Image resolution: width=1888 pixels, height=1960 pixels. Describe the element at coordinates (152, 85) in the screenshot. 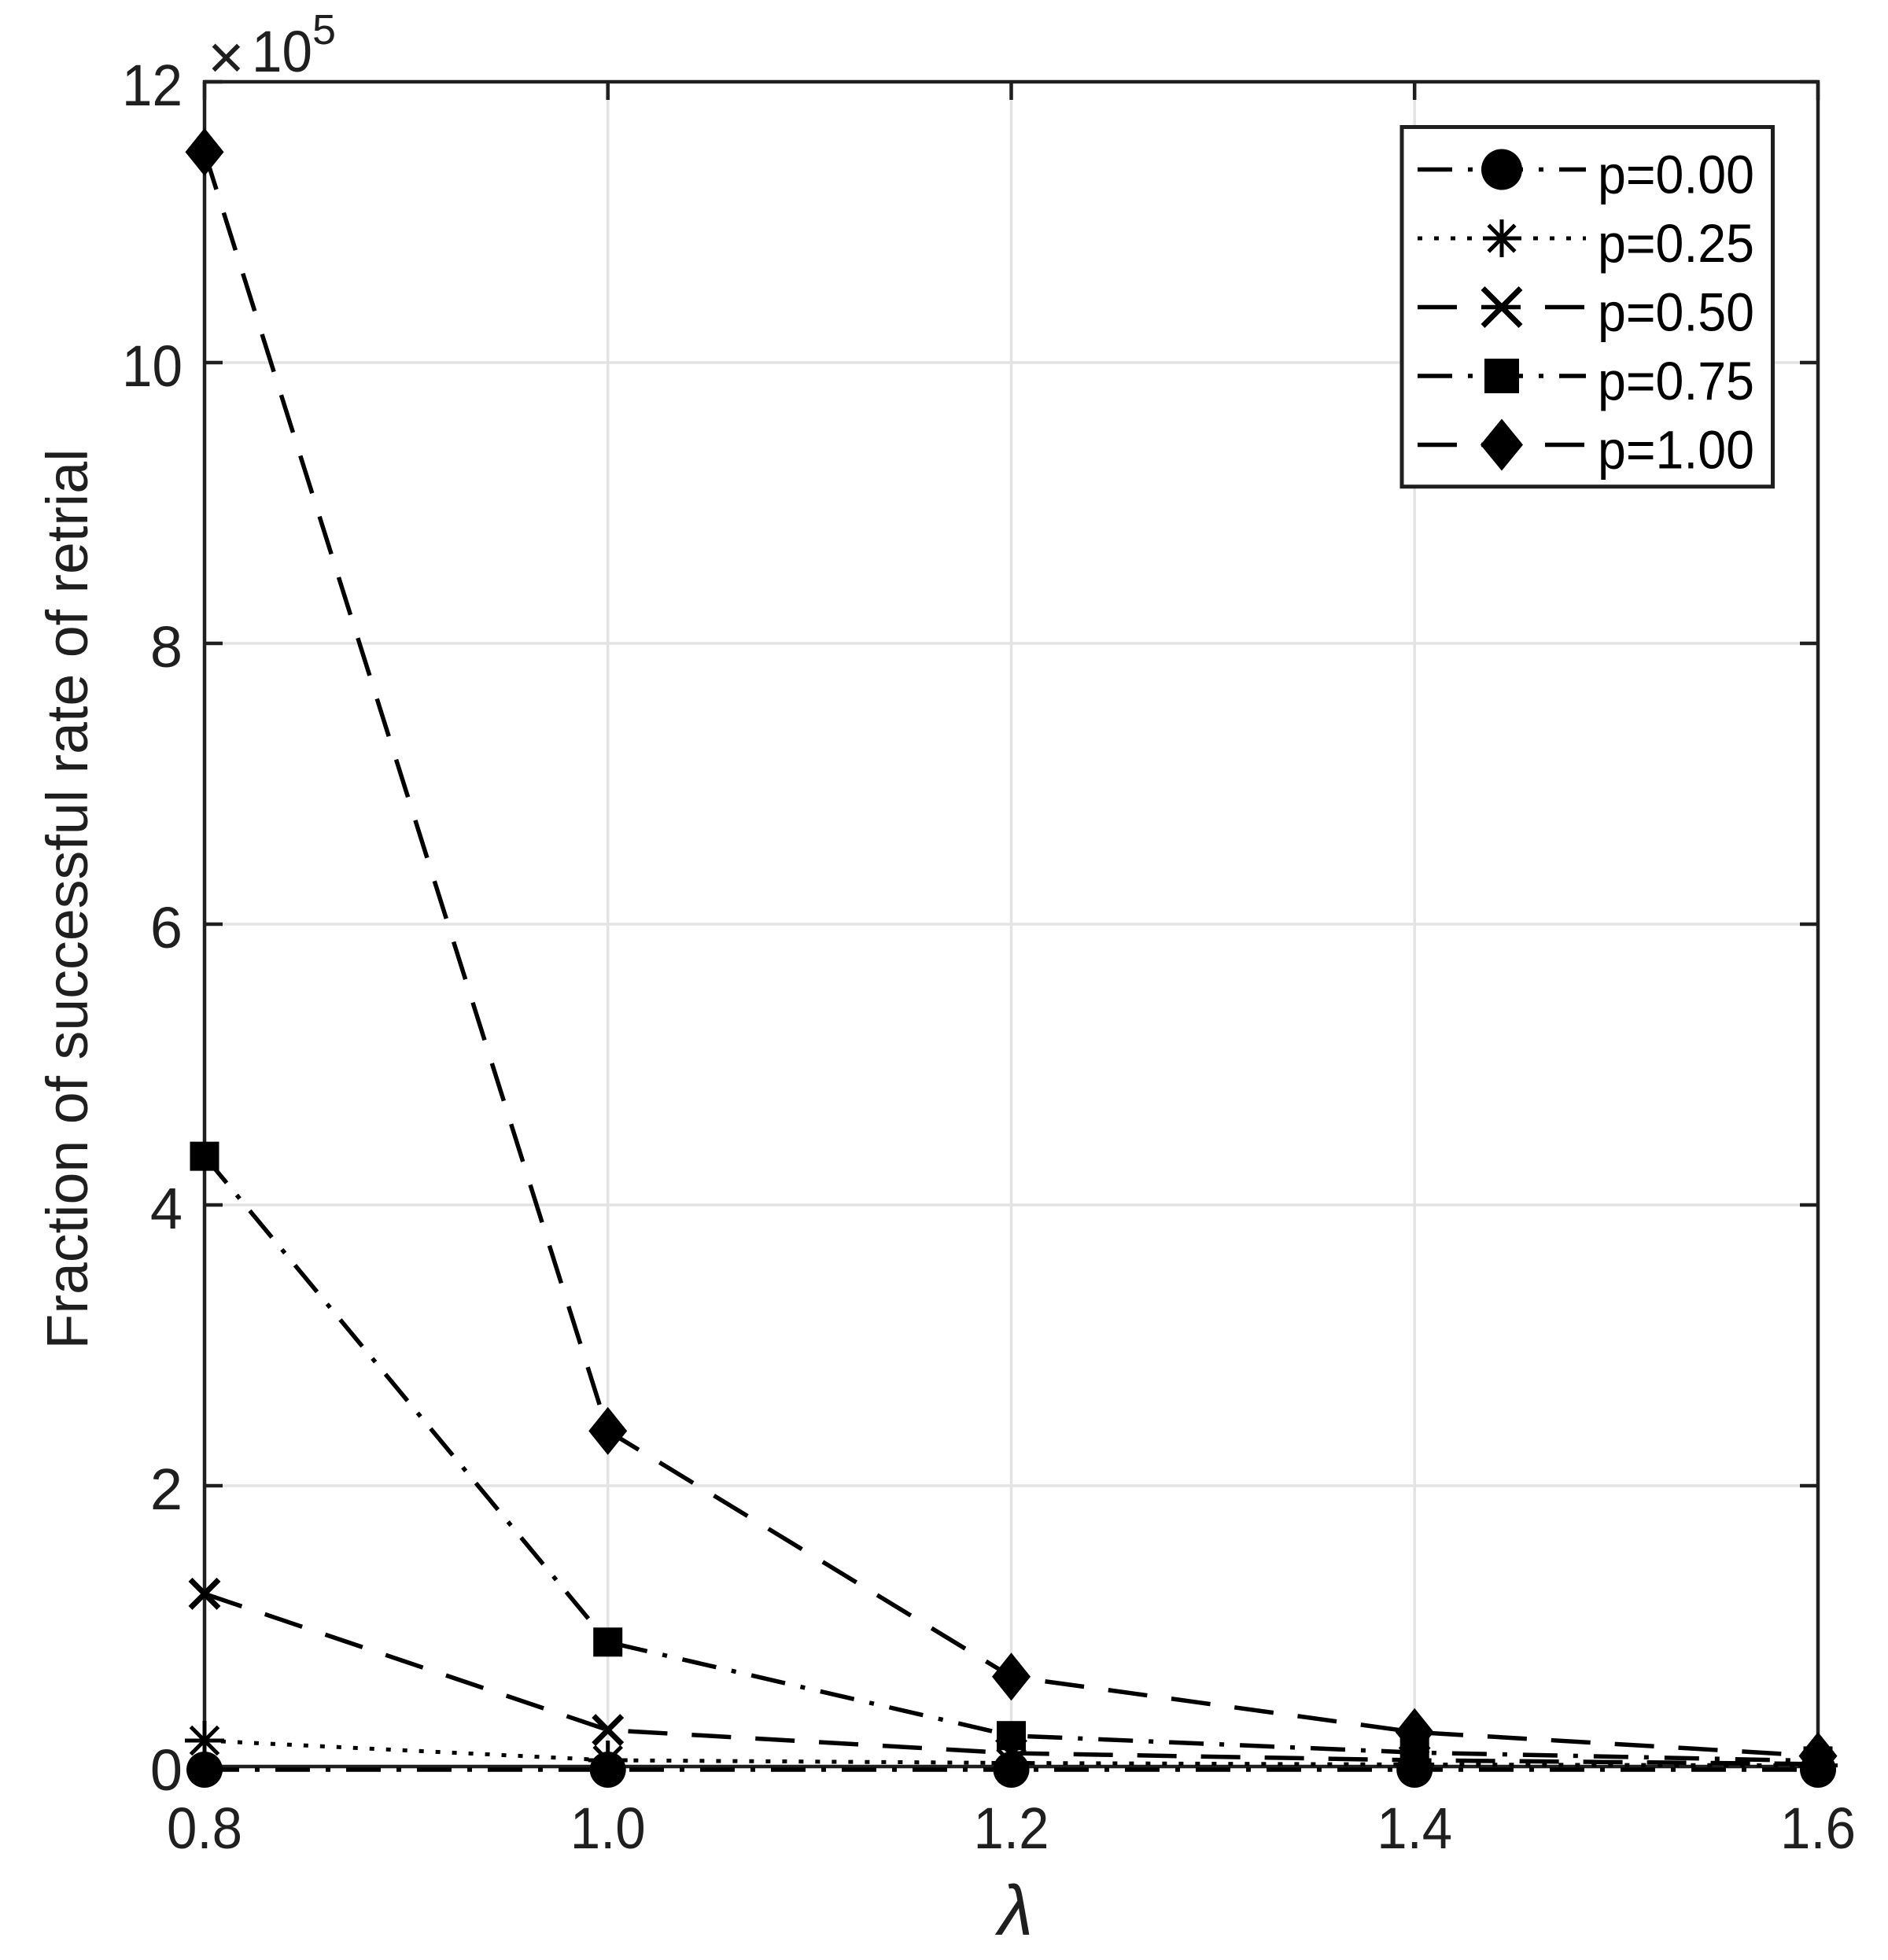

I see `svg-text: 12` at that location.